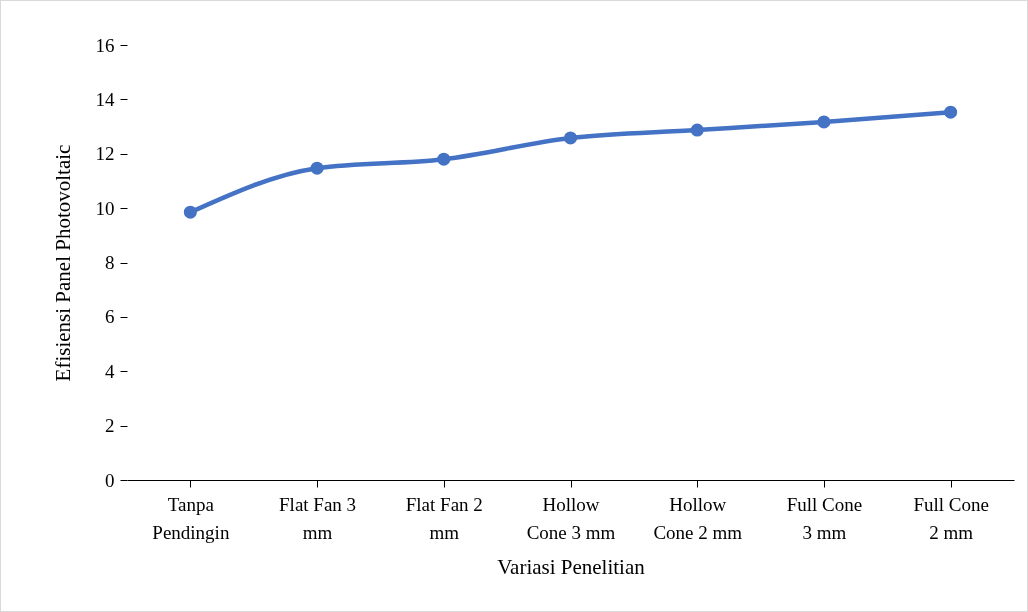 This screenshot has height=612, width=1028. Describe the element at coordinates (698, 518) in the screenshot. I see `x-tick-label: Hollow Cone 2 mm` at that location.